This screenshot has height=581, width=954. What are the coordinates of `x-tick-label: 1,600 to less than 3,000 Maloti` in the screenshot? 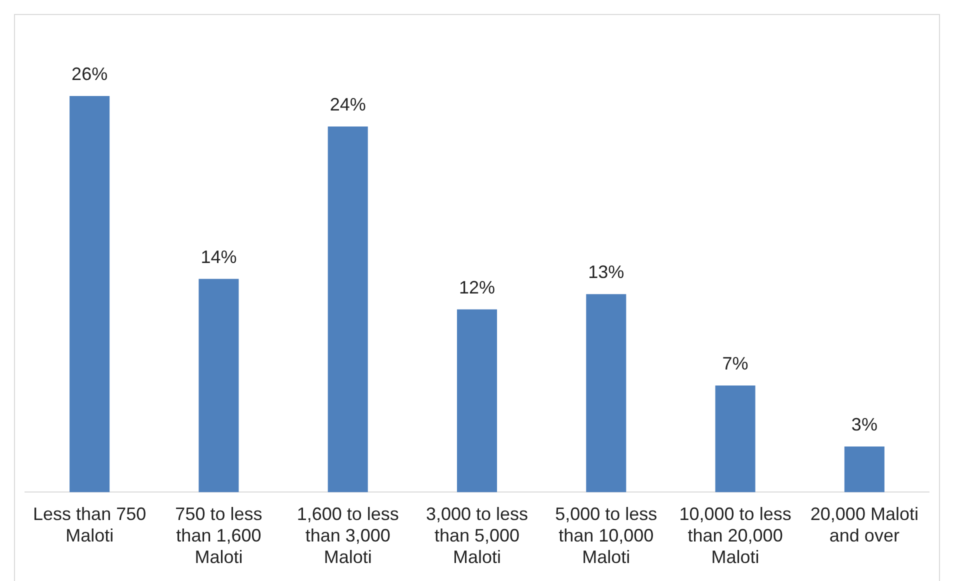 It's located at (347, 536).